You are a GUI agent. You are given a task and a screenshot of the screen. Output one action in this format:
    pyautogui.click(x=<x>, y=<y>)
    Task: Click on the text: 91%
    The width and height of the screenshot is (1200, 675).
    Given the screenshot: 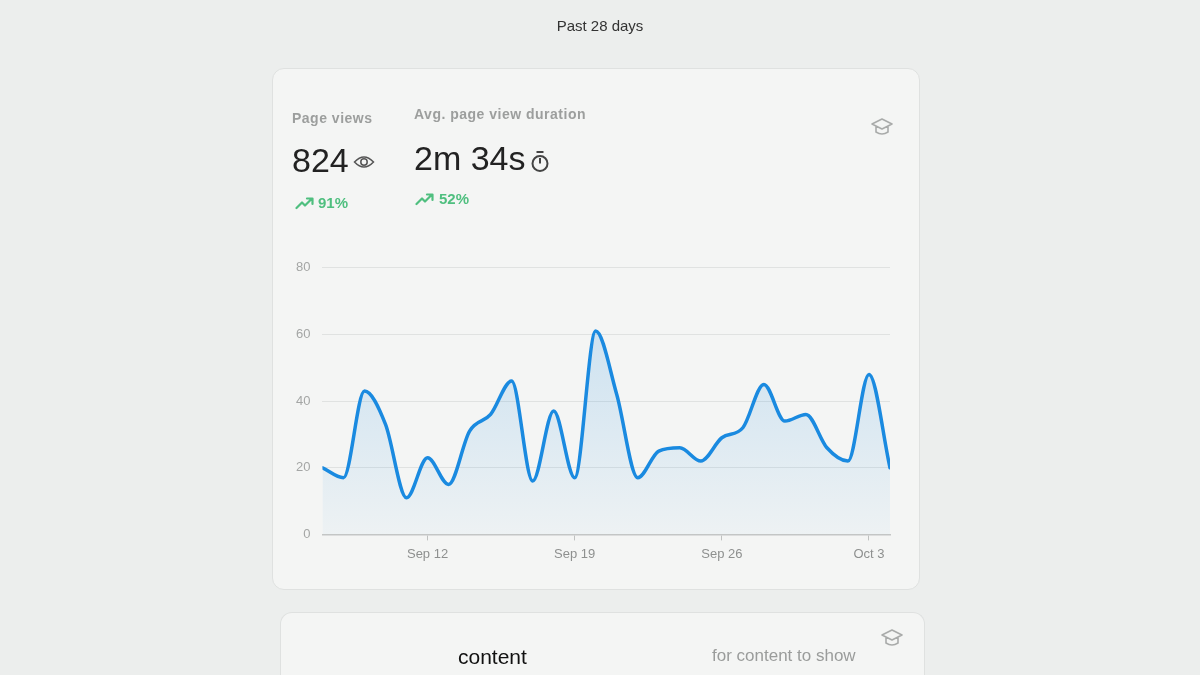 What is the action you would take?
    pyautogui.click(x=333, y=203)
    